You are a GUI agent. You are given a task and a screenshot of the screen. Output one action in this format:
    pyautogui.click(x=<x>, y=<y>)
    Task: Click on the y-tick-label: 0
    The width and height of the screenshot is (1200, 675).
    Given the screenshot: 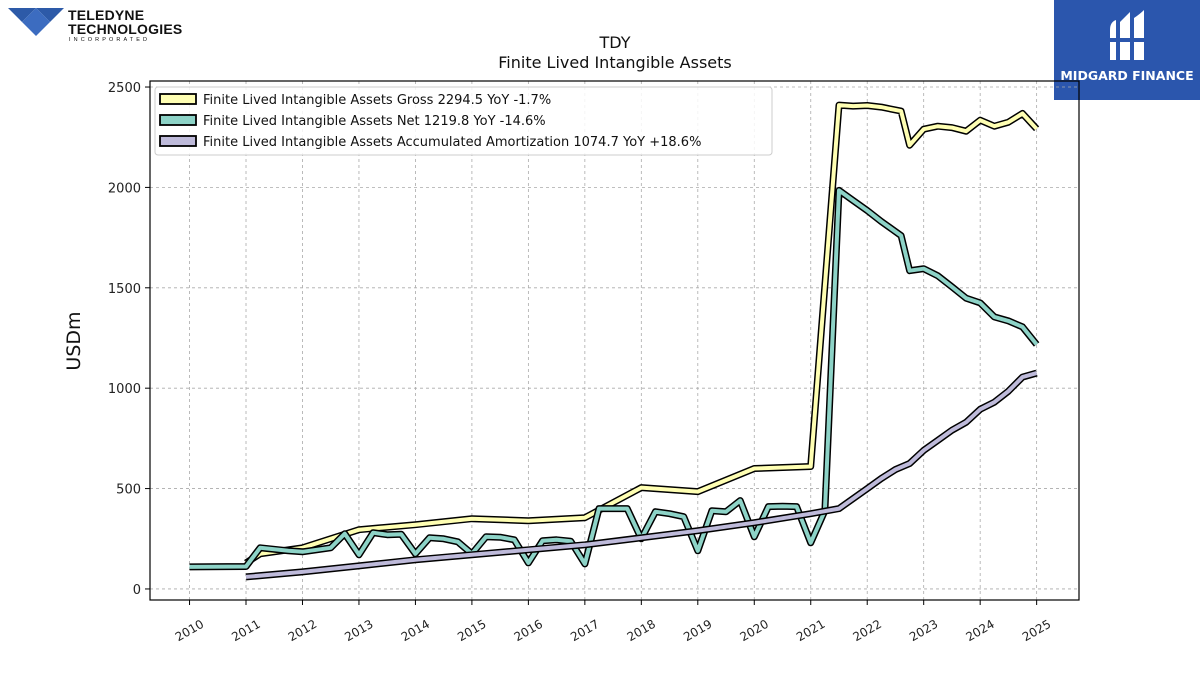 What is the action you would take?
    pyautogui.click(x=137, y=590)
    